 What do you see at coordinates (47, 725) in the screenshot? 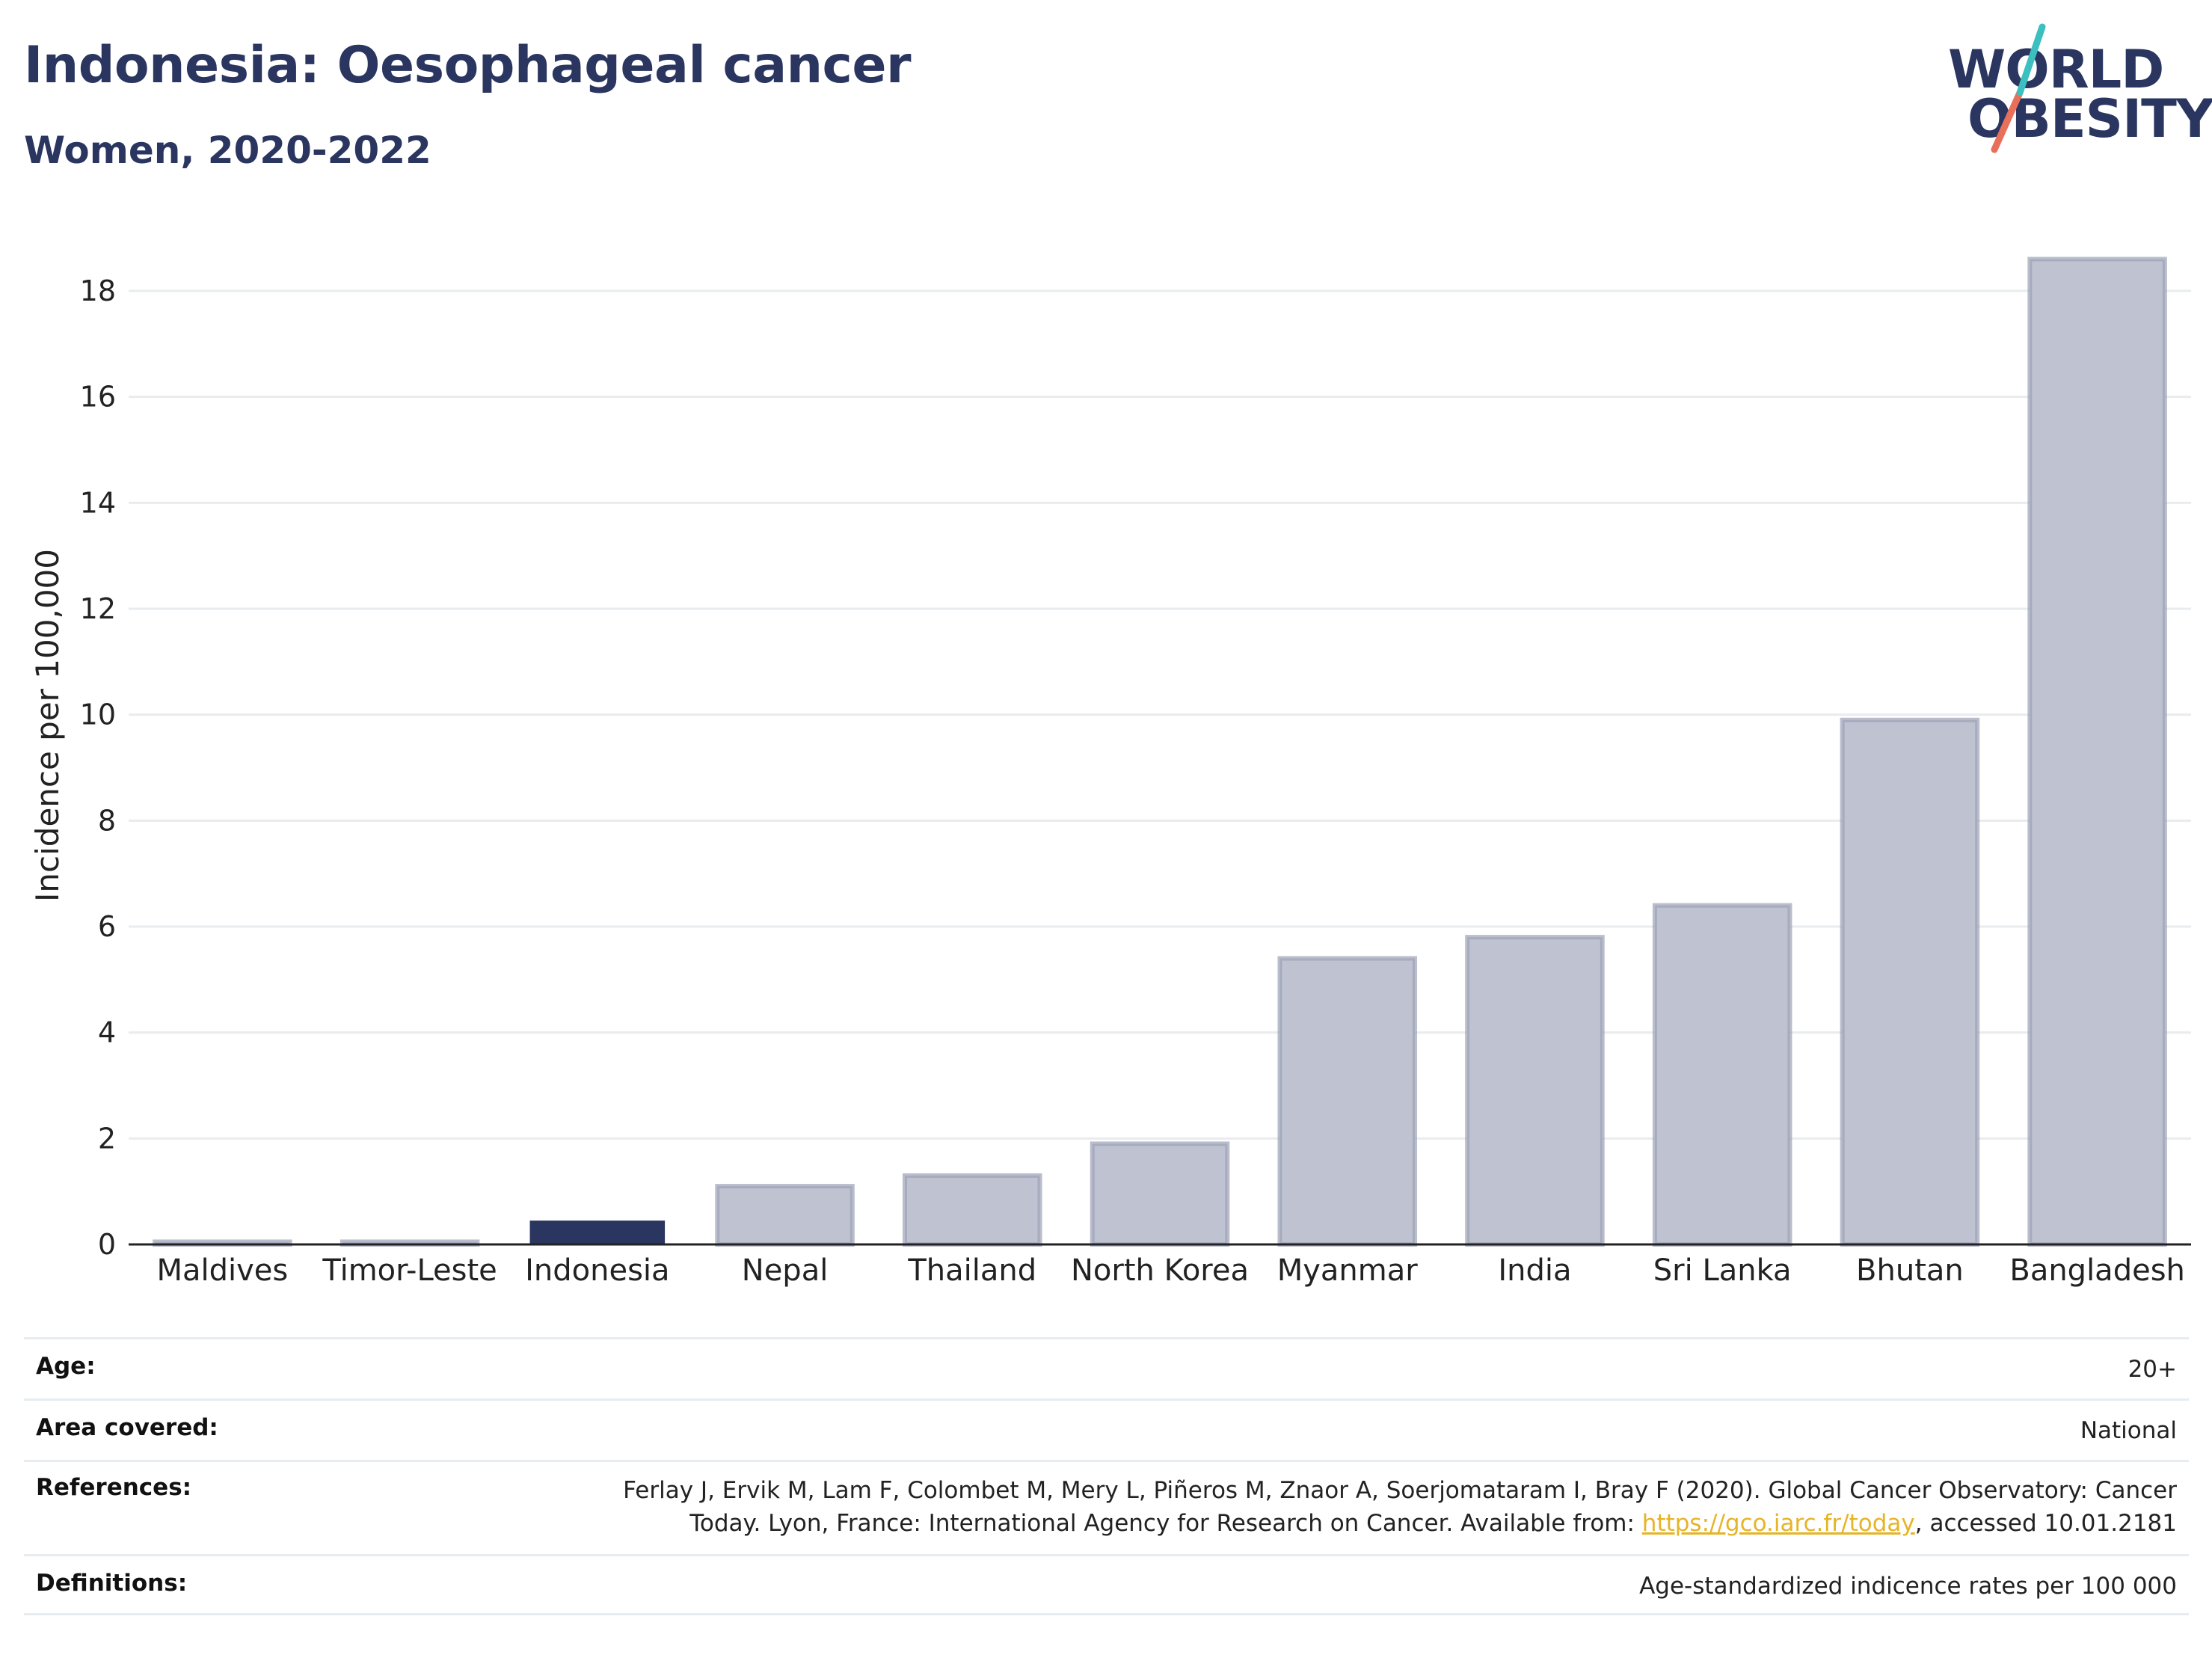
I see `y-axis-title: Incidence per 100,000` at bounding box center [47, 725].